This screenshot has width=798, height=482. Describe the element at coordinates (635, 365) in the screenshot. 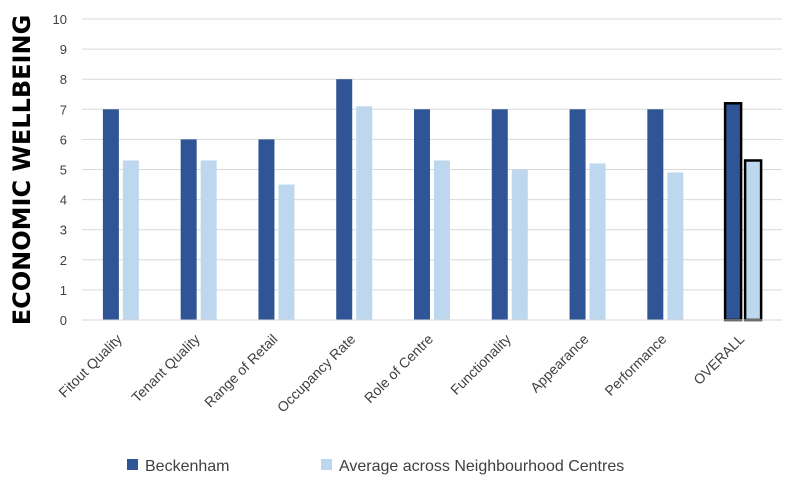

I see `category-label: Performance` at that location.